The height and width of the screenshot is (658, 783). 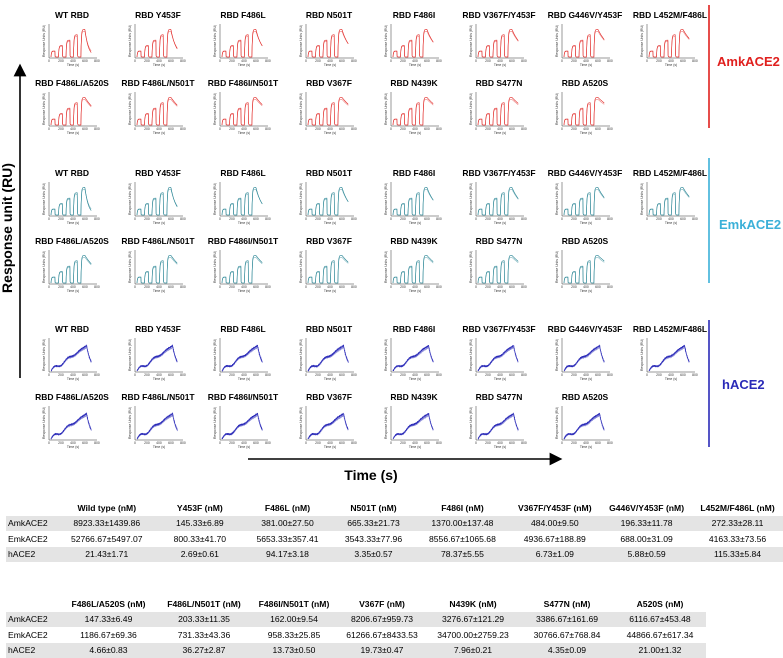 What do you see at coordinates (294, 634) in the screenshot?
I see `table-cell: 958.33±25.85` at bounding box center [294, 634].